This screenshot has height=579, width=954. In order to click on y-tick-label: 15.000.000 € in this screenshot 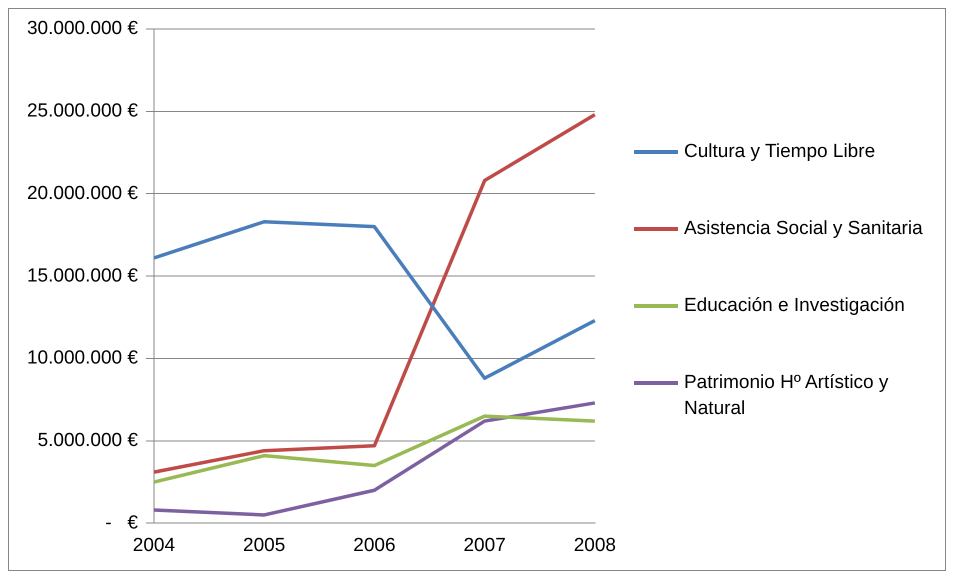, I will do `click(82, 275)`.